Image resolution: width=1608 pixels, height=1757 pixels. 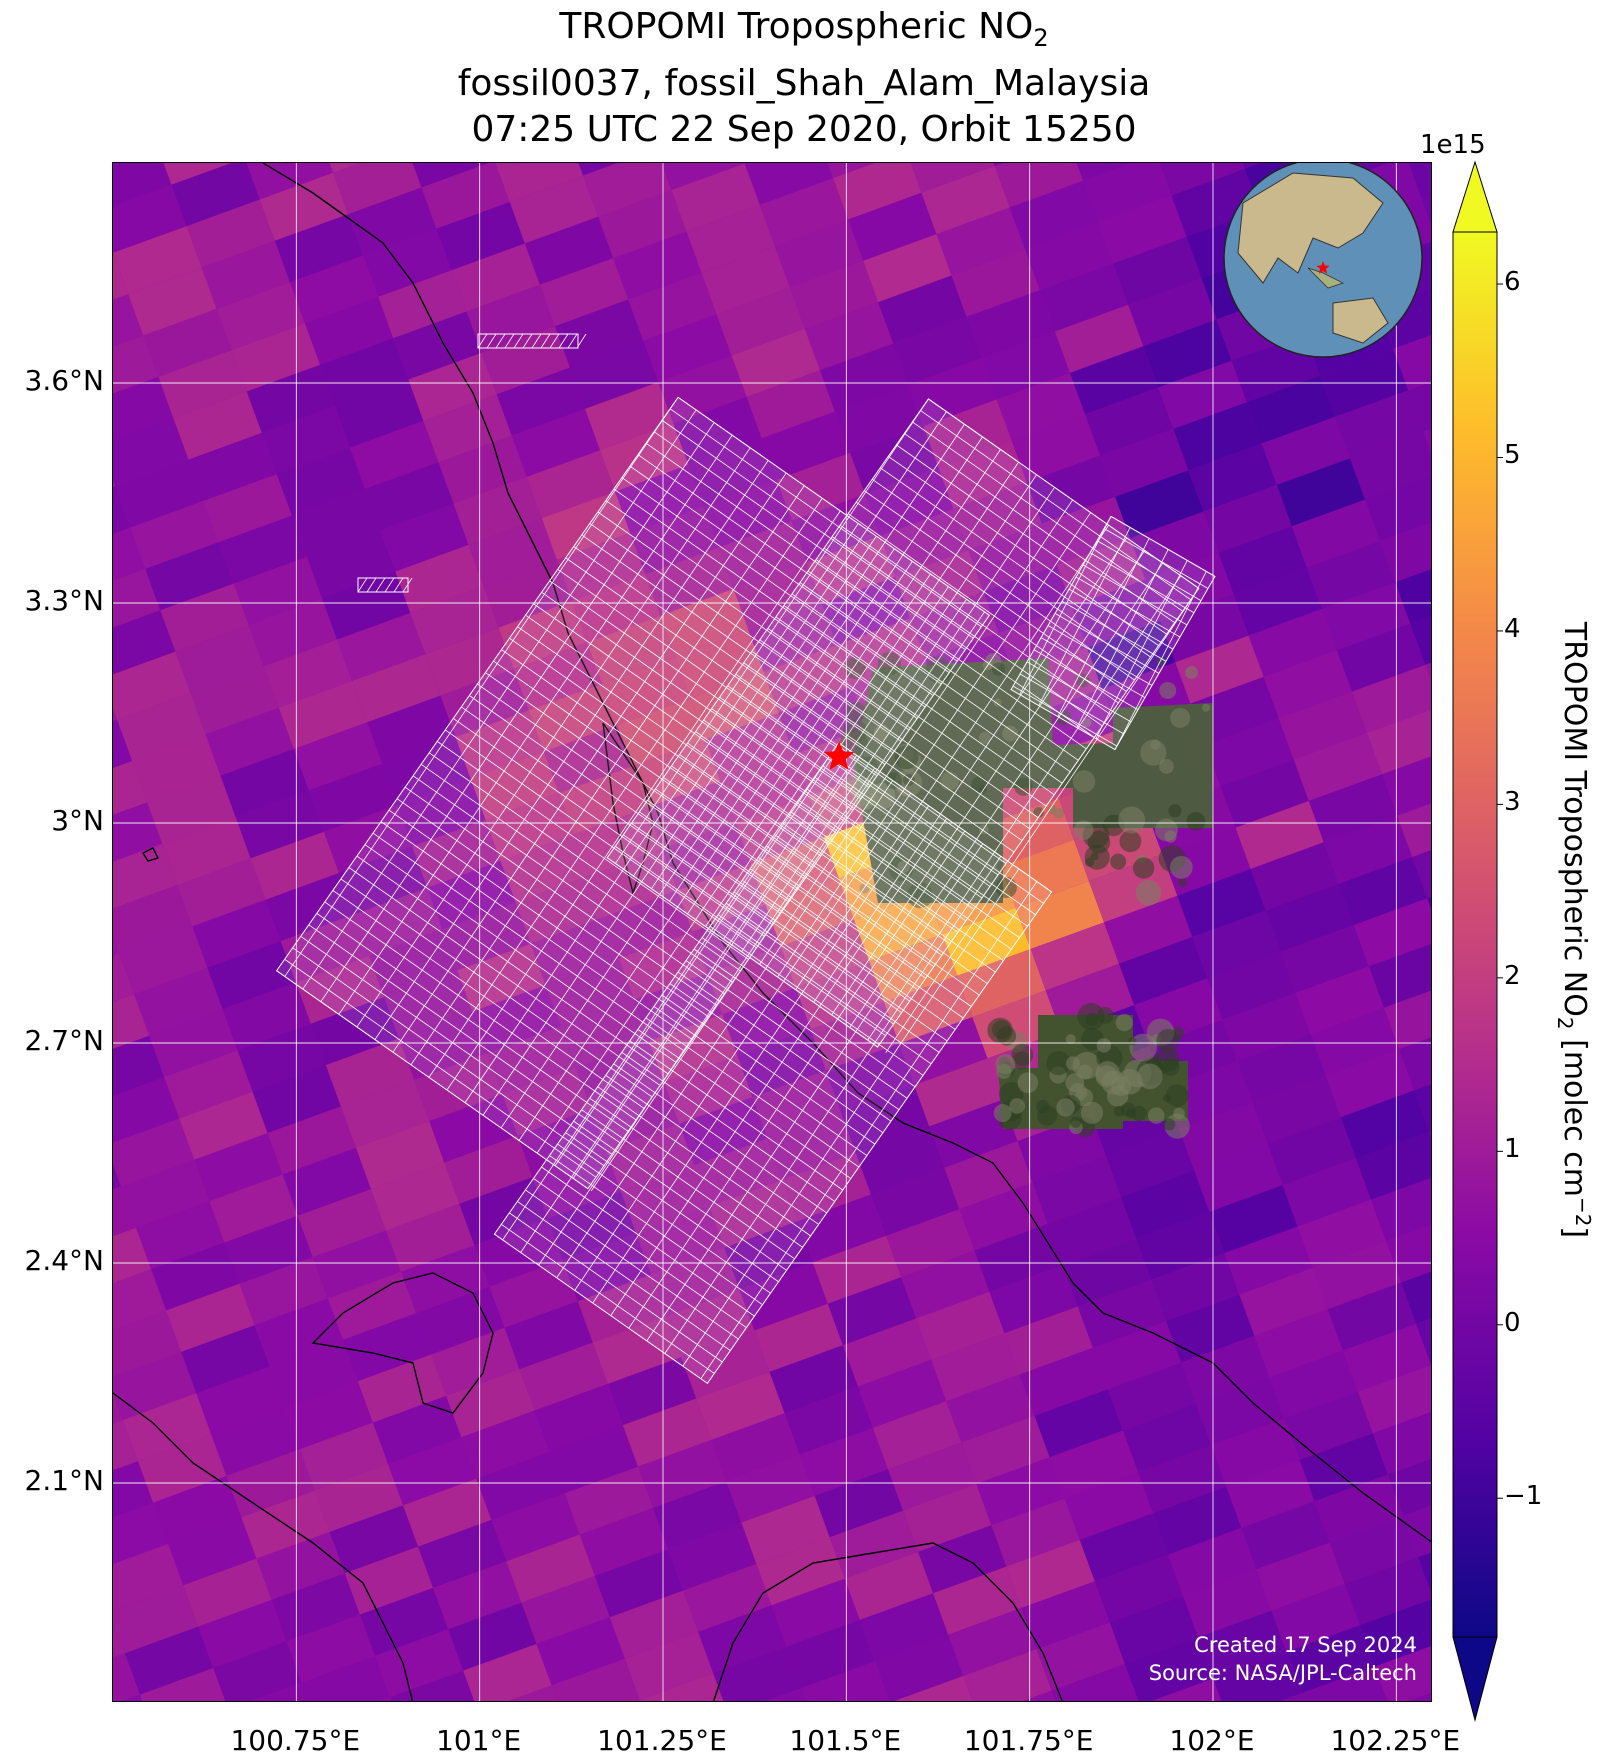 What do you see at coordinates (1475, 934) in the screenshot?
I see `colorbar-gradient` at bounding box center [1475, 934].